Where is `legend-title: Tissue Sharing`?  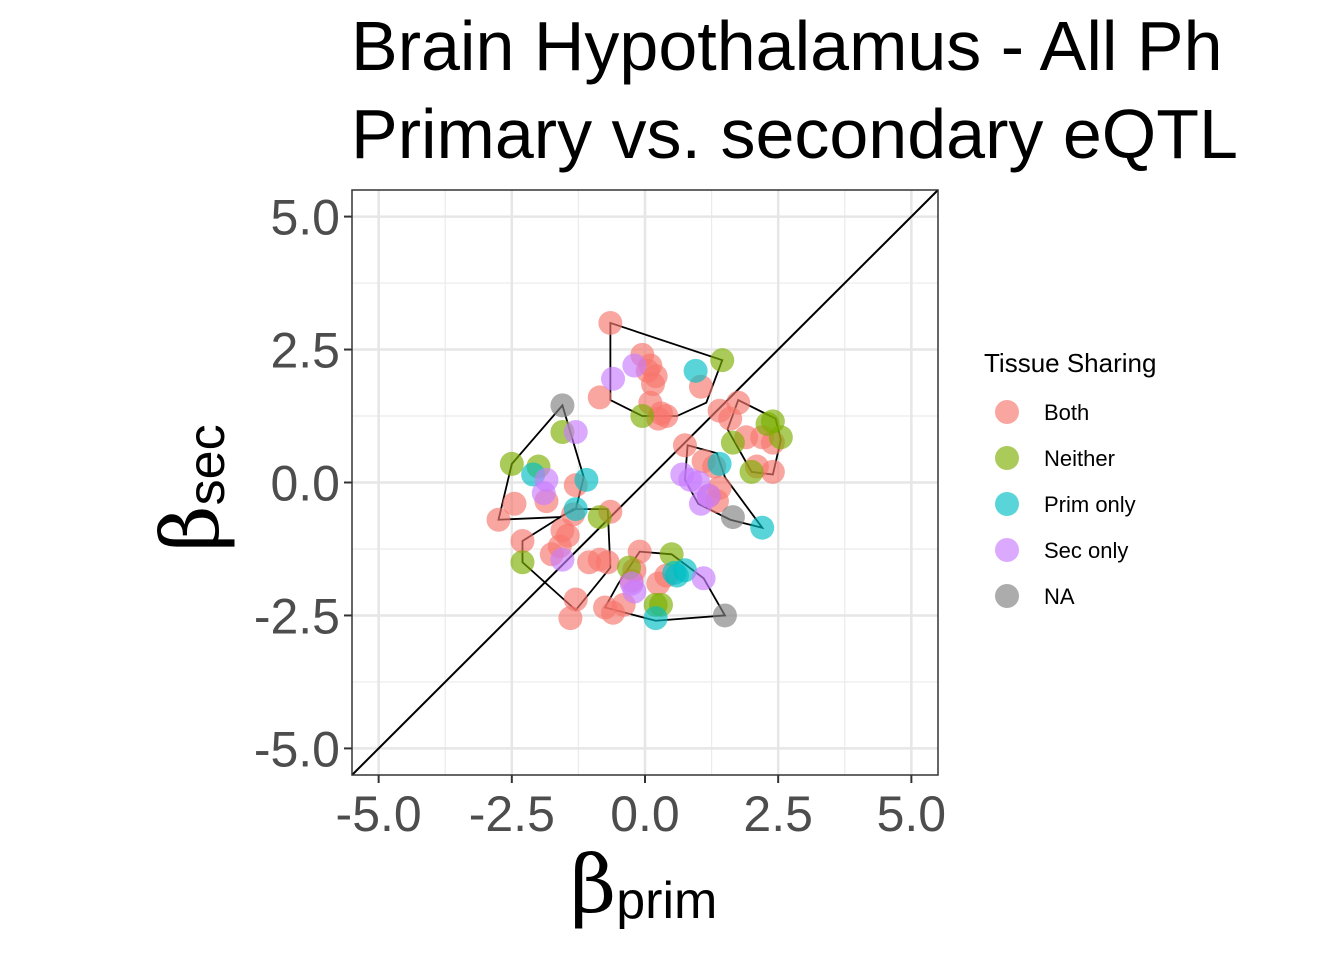
legend-title: Tissue Sharing is located at coordinates (1070, 363).